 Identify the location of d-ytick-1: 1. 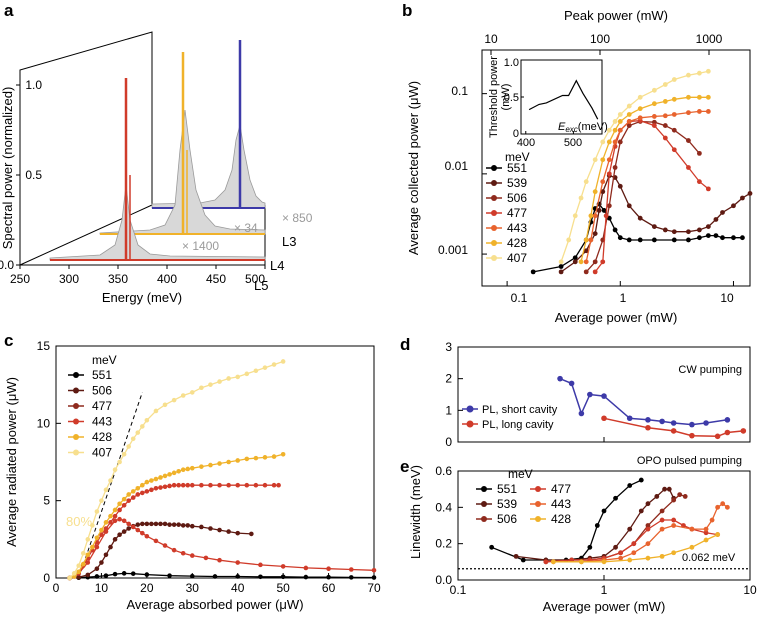
(448, 410).